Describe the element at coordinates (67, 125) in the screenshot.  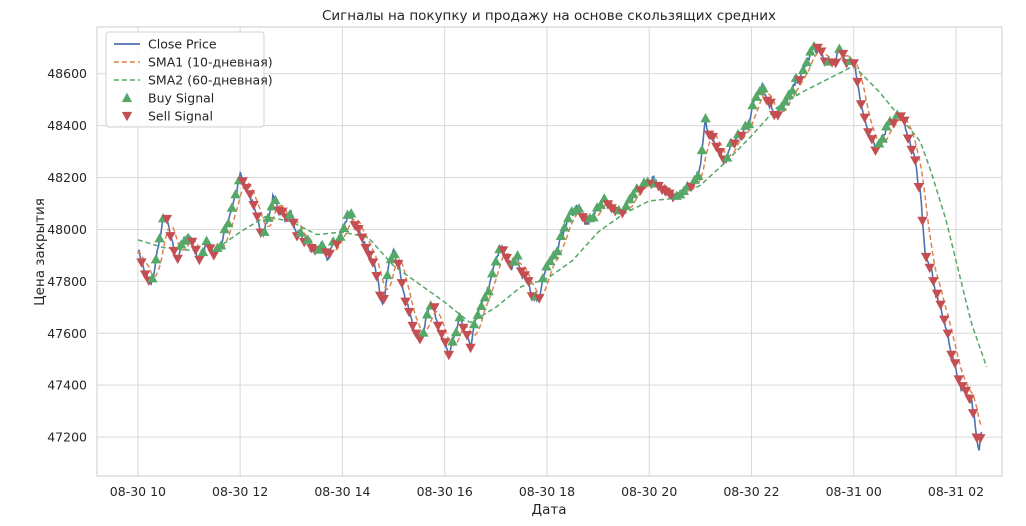
I see `y-tick-label: 48400` at that location.